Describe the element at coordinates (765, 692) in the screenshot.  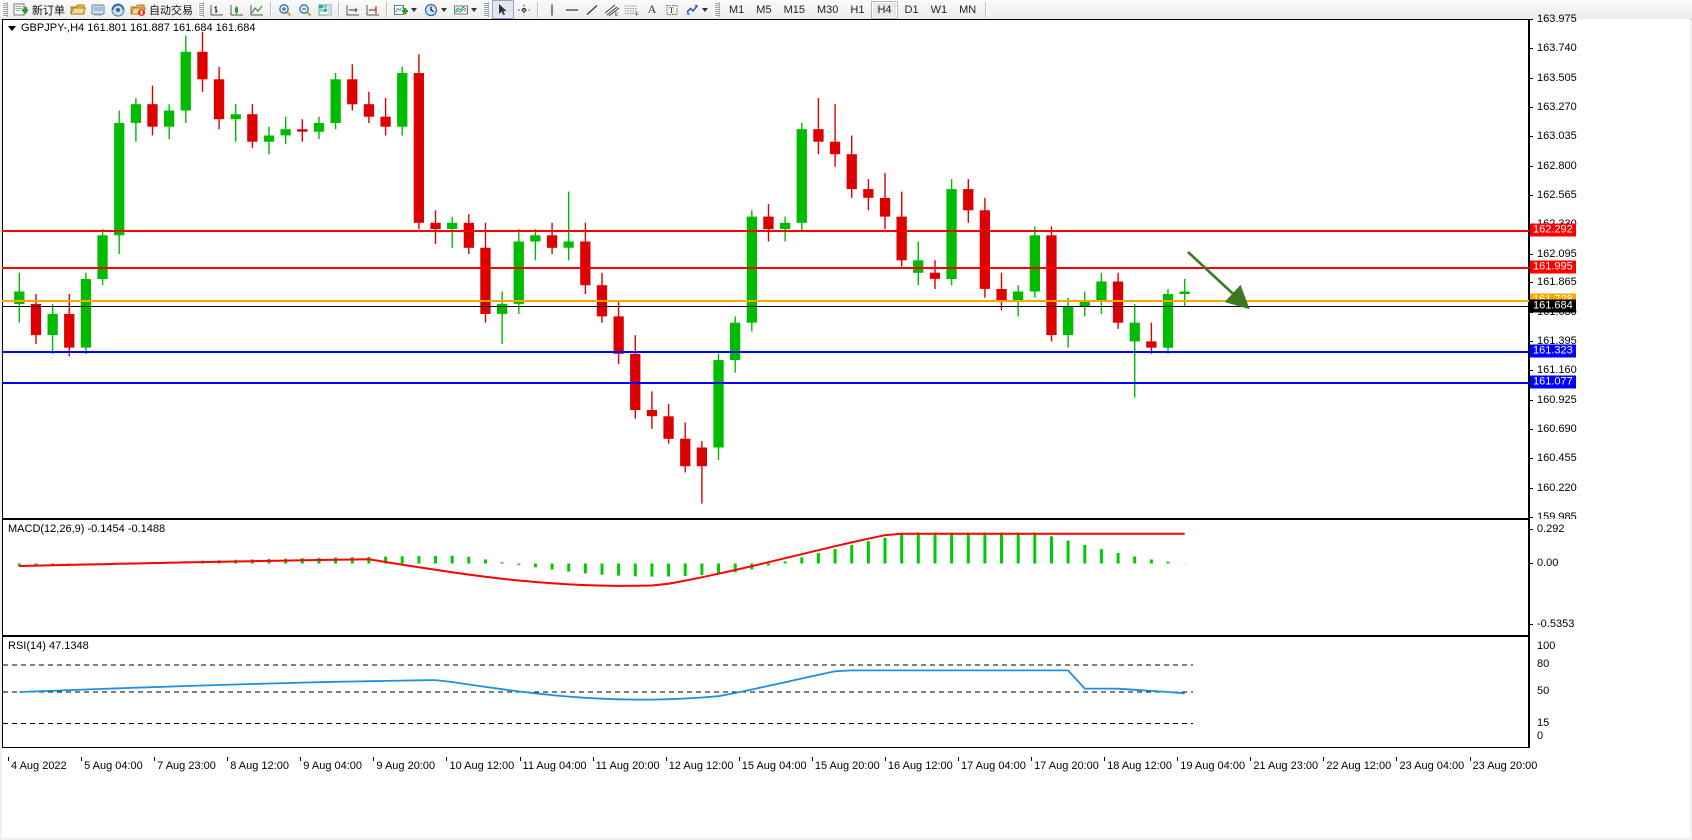
I see `rsi-pane: RSI(14) 47.1348` at that location.